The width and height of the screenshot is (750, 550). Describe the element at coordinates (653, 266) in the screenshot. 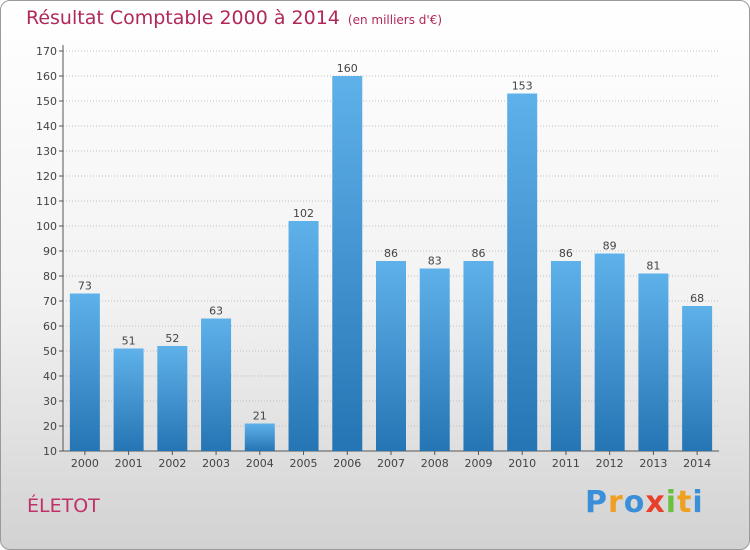

I see `data-label: 81` at that location.